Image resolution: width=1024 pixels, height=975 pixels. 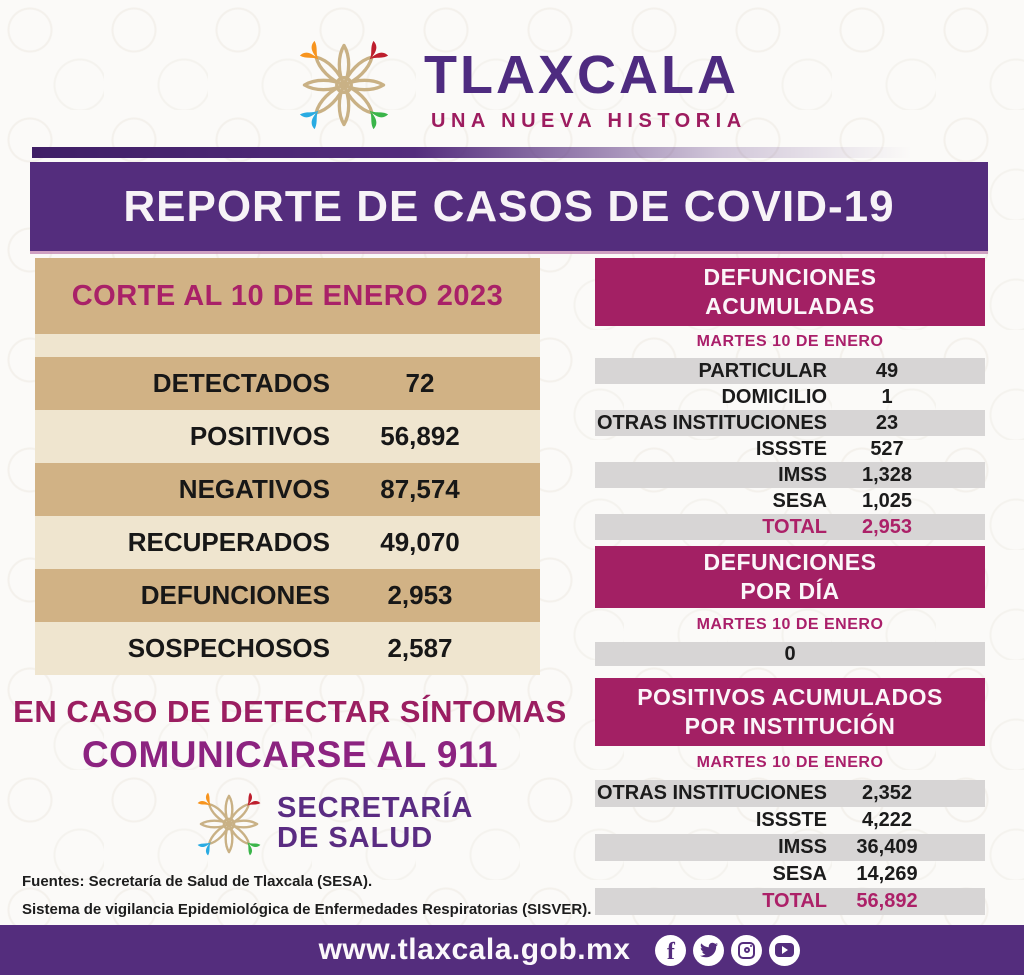 I want to click on table-row-detectados: DETECTADOS 72, so click(x=287, y=383).